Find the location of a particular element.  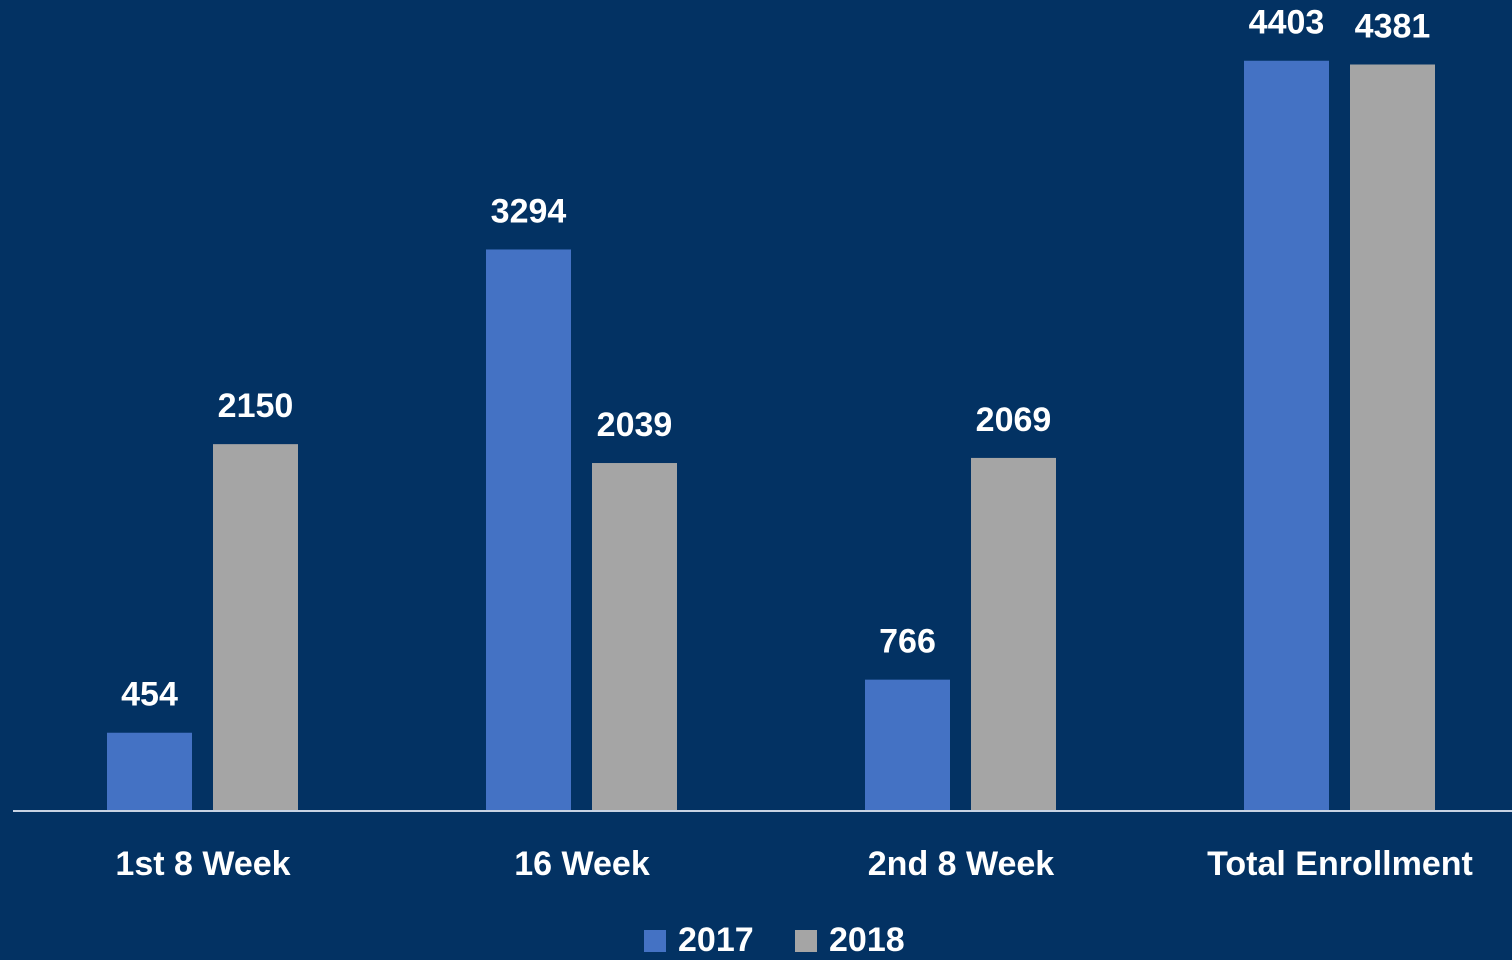

x-tick-label: 16 Week is located at coordinates (582, 864).